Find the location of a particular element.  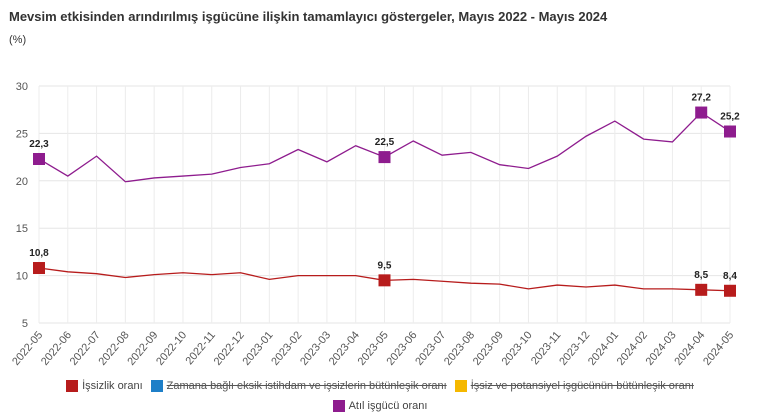

y-tick-label: 5 is located at coordinates (25, 324).